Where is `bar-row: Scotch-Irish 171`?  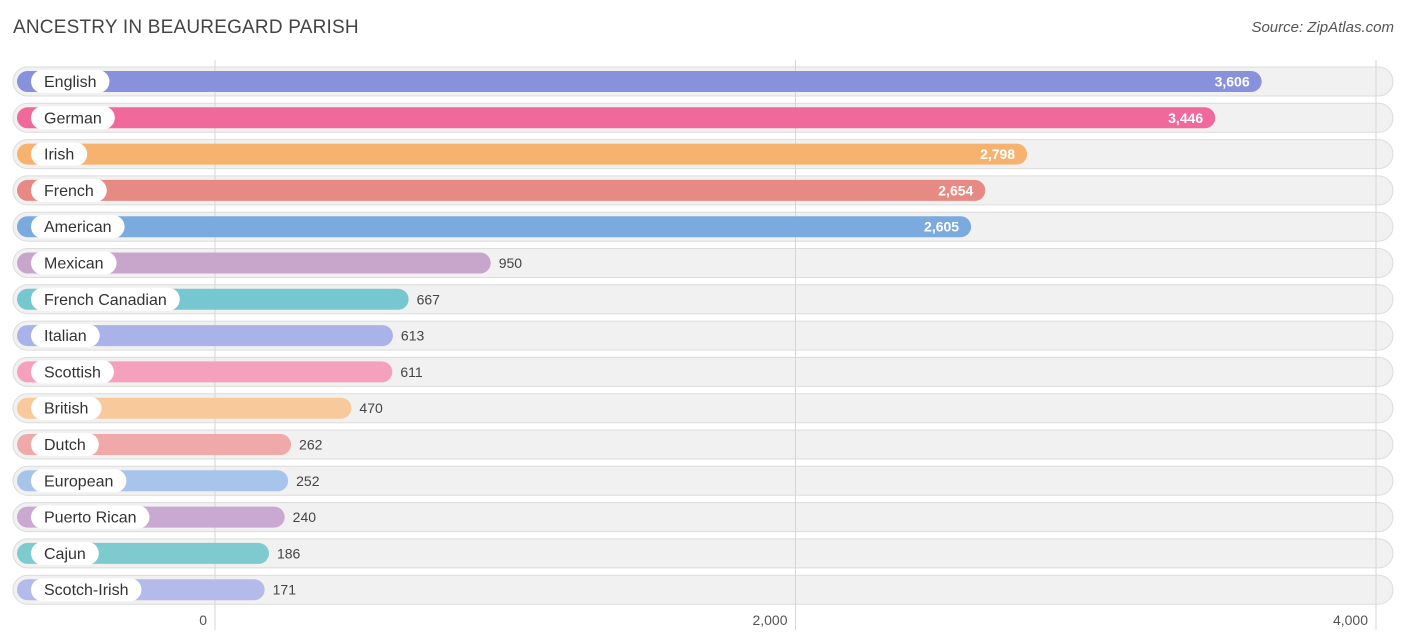 bar-row: Scotch-Irish 171 is located at coordinates (157, 590).